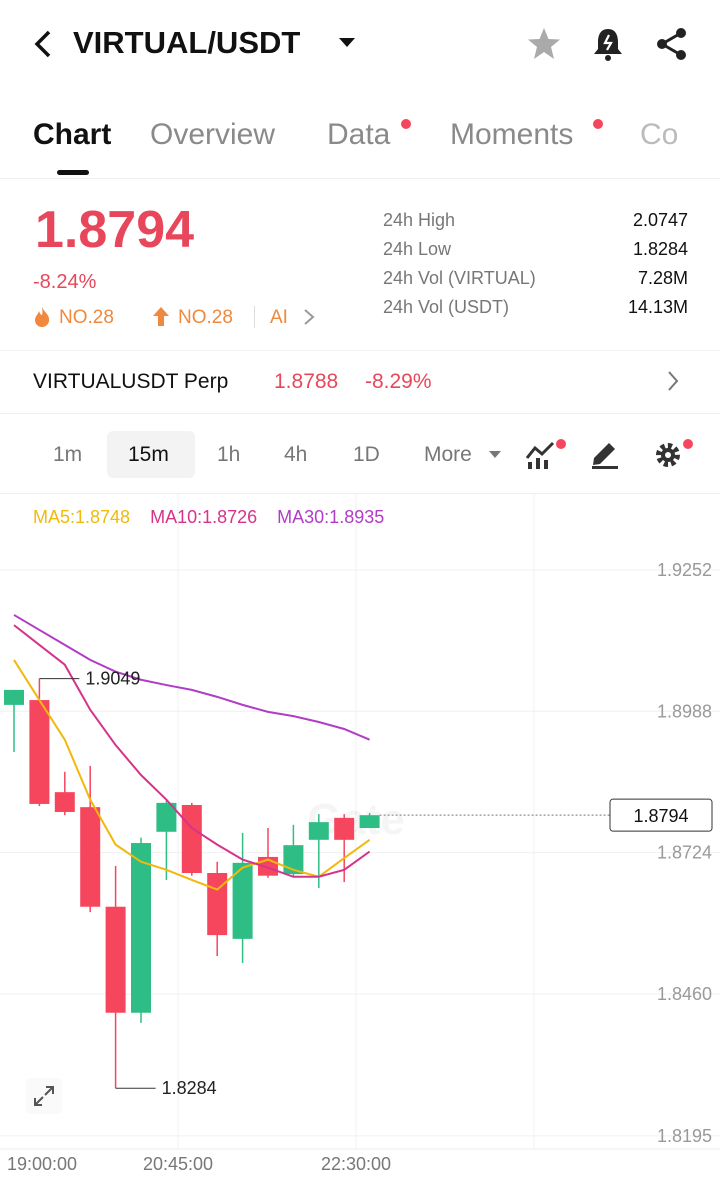  What do you see at coordinates (115, 230) in the screenshot?
I see `last-price: 1.8794` at bounding box center [115, 230].